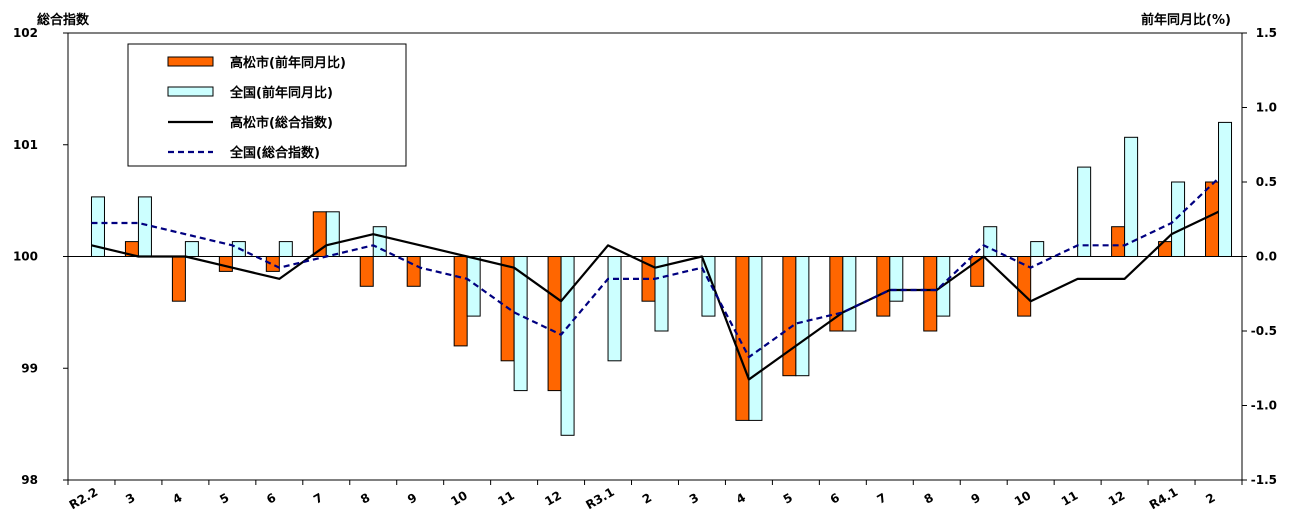 This screenshot has height=513, width=1299. What do you see at coordinates (281, 123) in the screenshot?
I see `legend-label: 高松市(総合指数)` at bounding box center [281, 123].